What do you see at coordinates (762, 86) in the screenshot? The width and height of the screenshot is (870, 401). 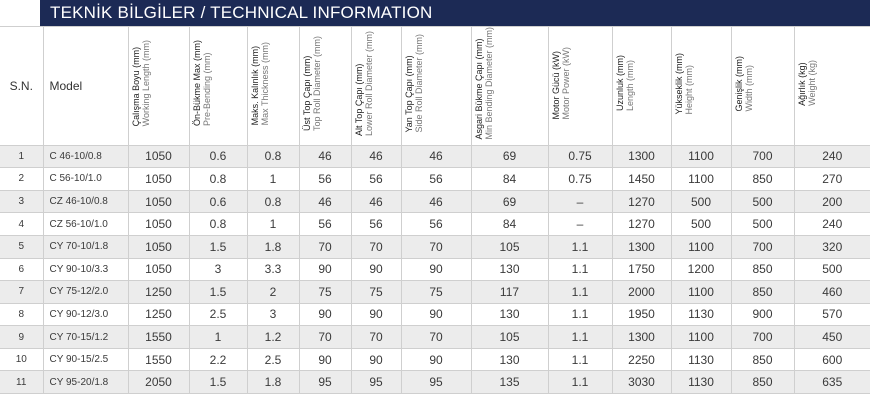 I see `column-header: Genişlik (mm) Width (mm)` at bounding box center [762, 86].